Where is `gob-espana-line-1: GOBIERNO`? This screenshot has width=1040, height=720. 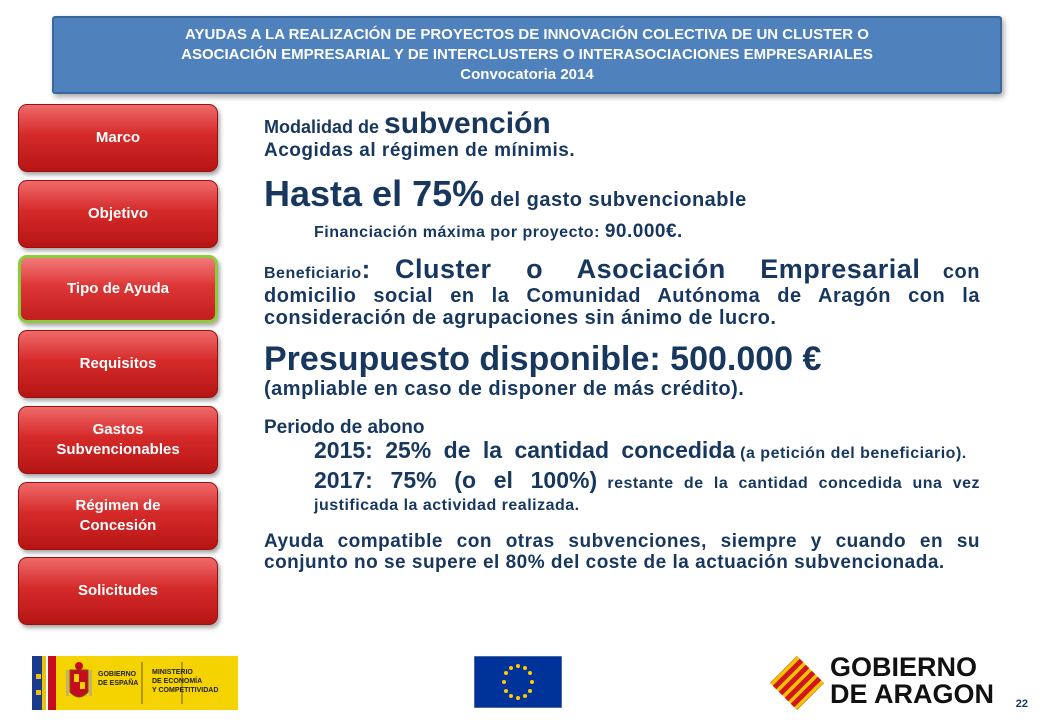
gob-espana-line-1: GOBIERNO is located at coordinates (117, 674).